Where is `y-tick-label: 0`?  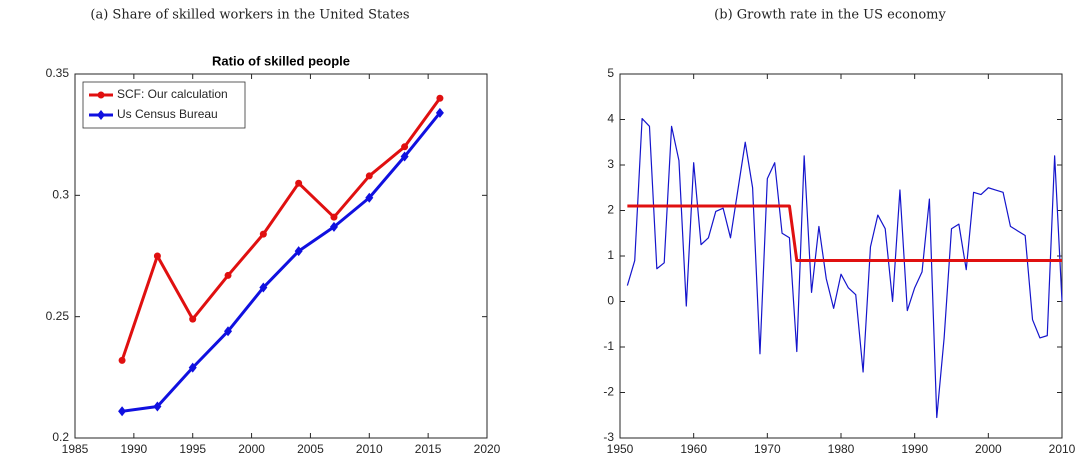 y-tick-label: 0 is located at coordinates (610, 301).